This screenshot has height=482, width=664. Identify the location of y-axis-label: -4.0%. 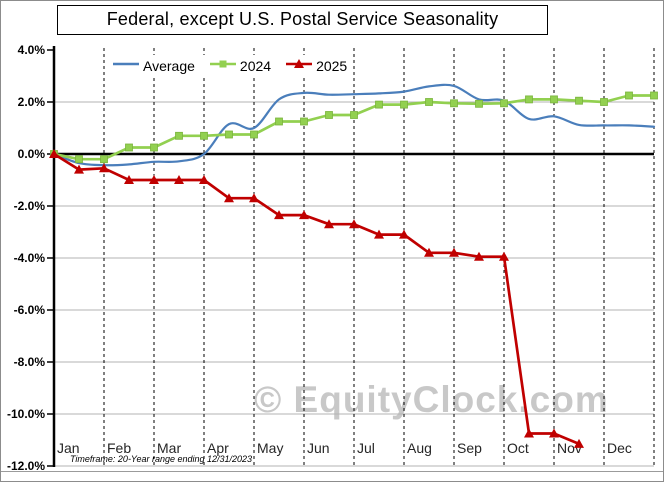
(30, 258).